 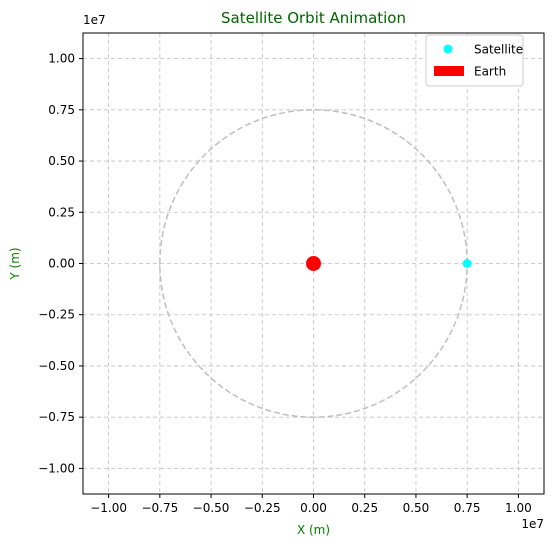 What do you see at coordinates (518, 508) in the screenshot?
I see `x-tick-label: 1.00` at bounding box center [518, 508].